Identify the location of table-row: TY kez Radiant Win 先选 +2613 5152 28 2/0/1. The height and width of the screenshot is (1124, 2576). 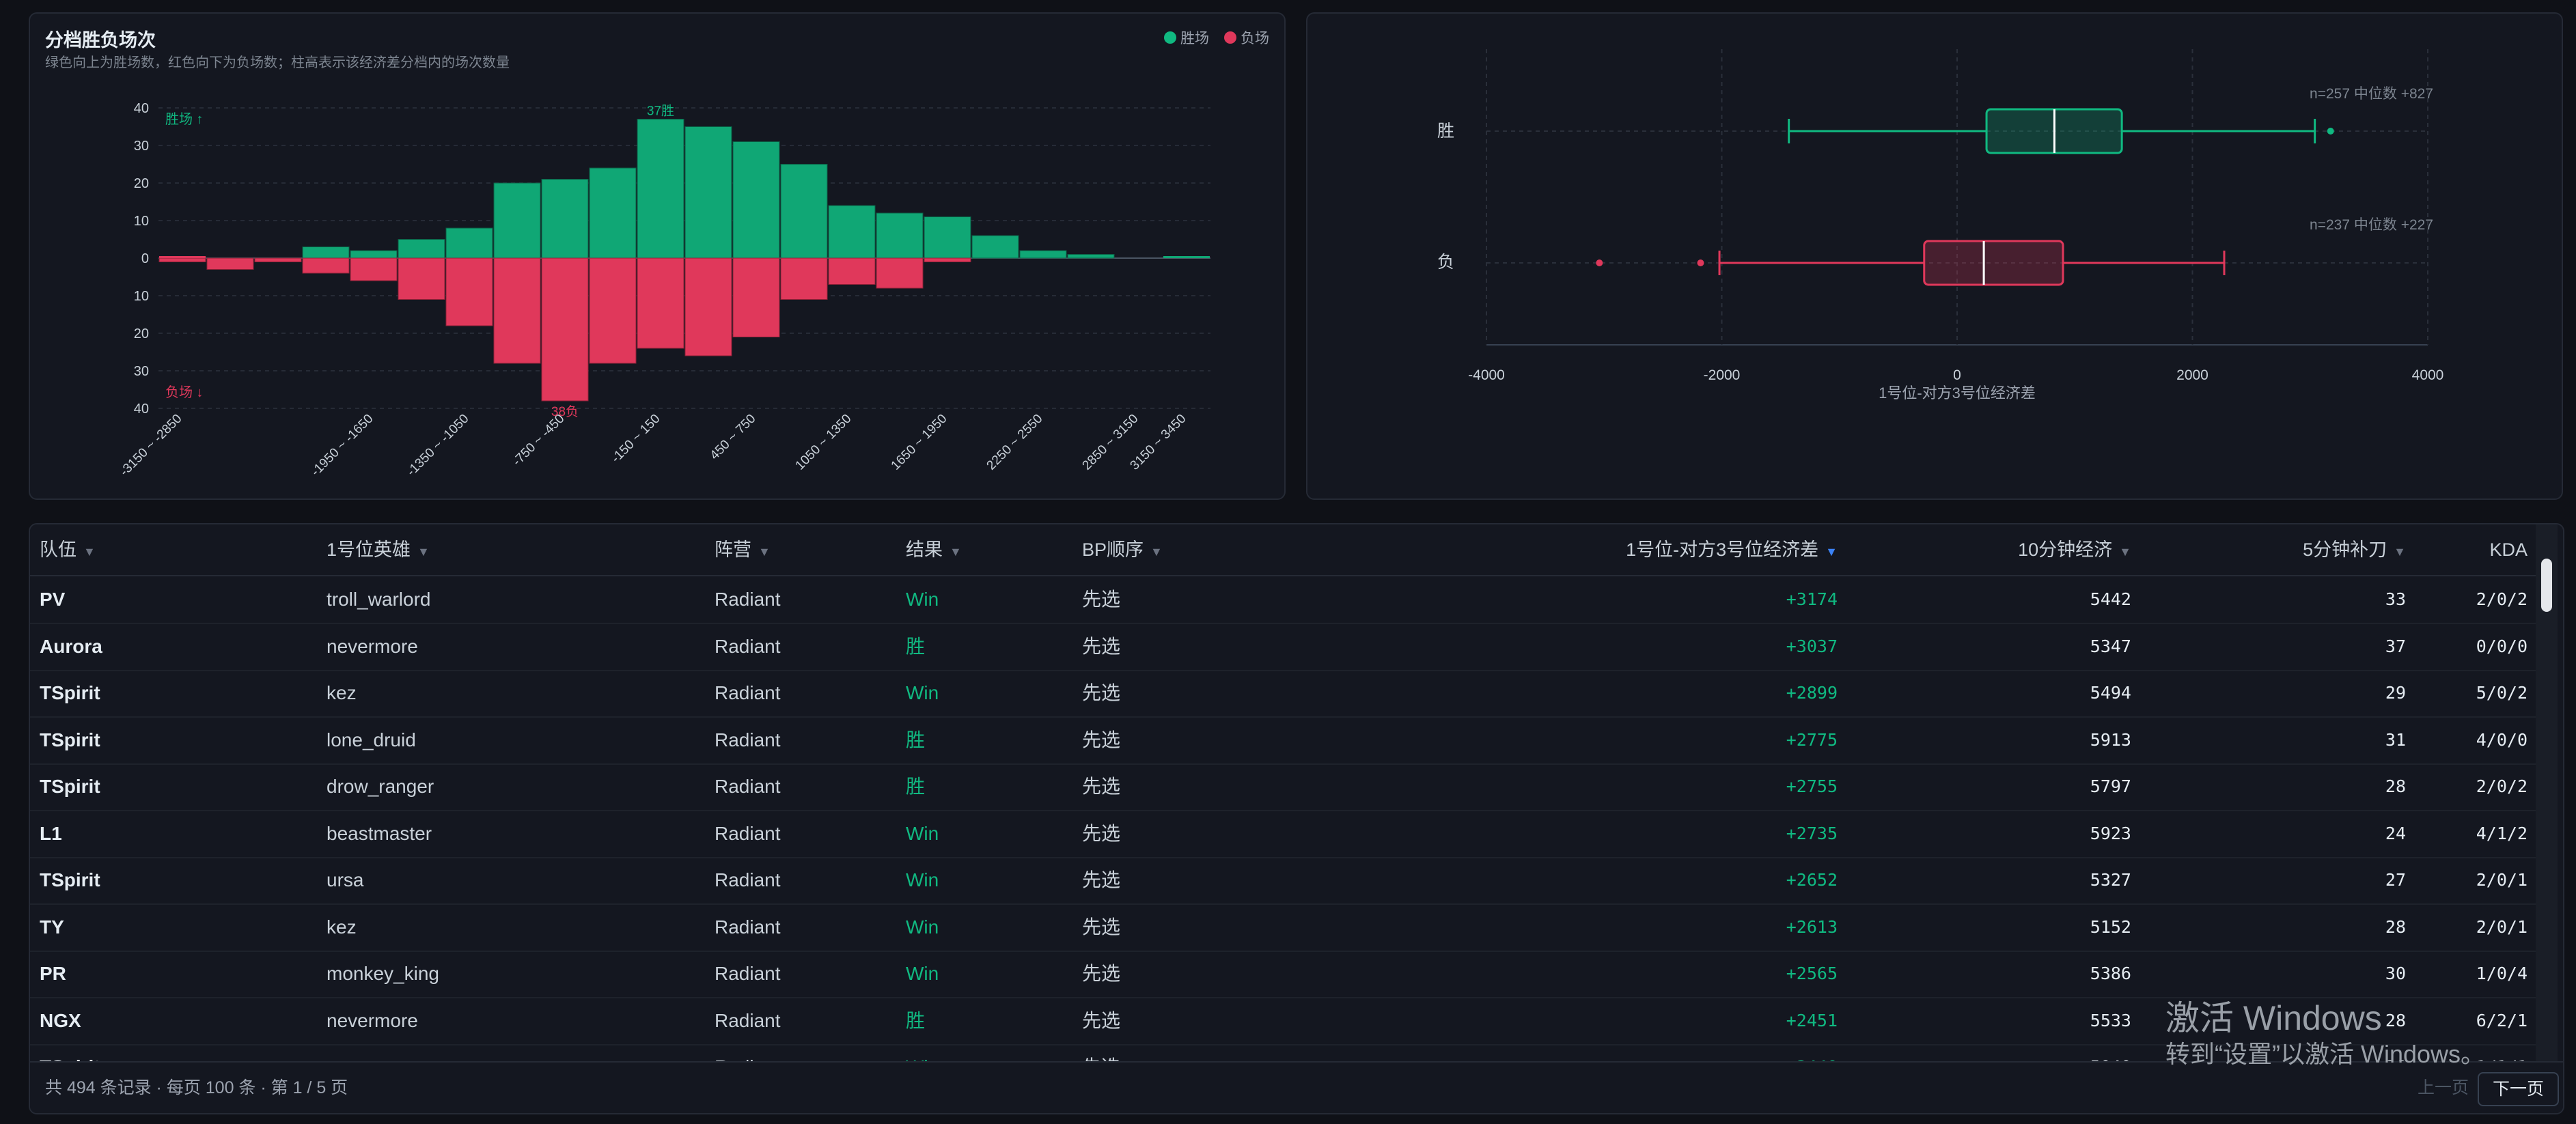
(1287, 928).